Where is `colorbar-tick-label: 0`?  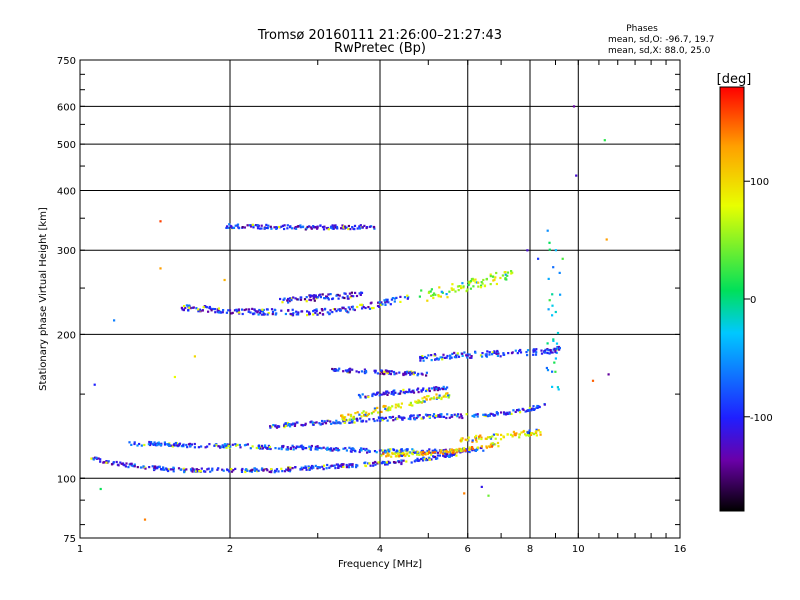
colorbar-tick-label: 0 is located at coordinates (753, 300).